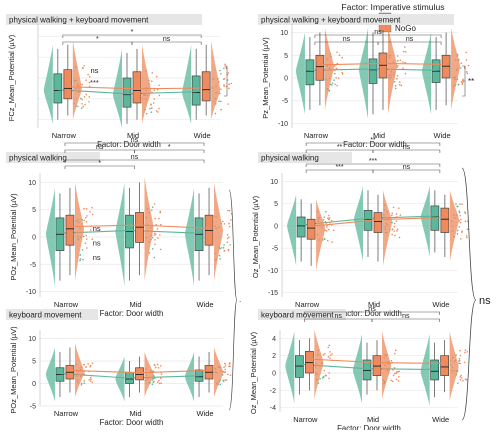 This screenshot has height=435, width=500. Describe the element at coordinates (378, 221) in the screenshot. I see `mean-line-nogo` at that location.